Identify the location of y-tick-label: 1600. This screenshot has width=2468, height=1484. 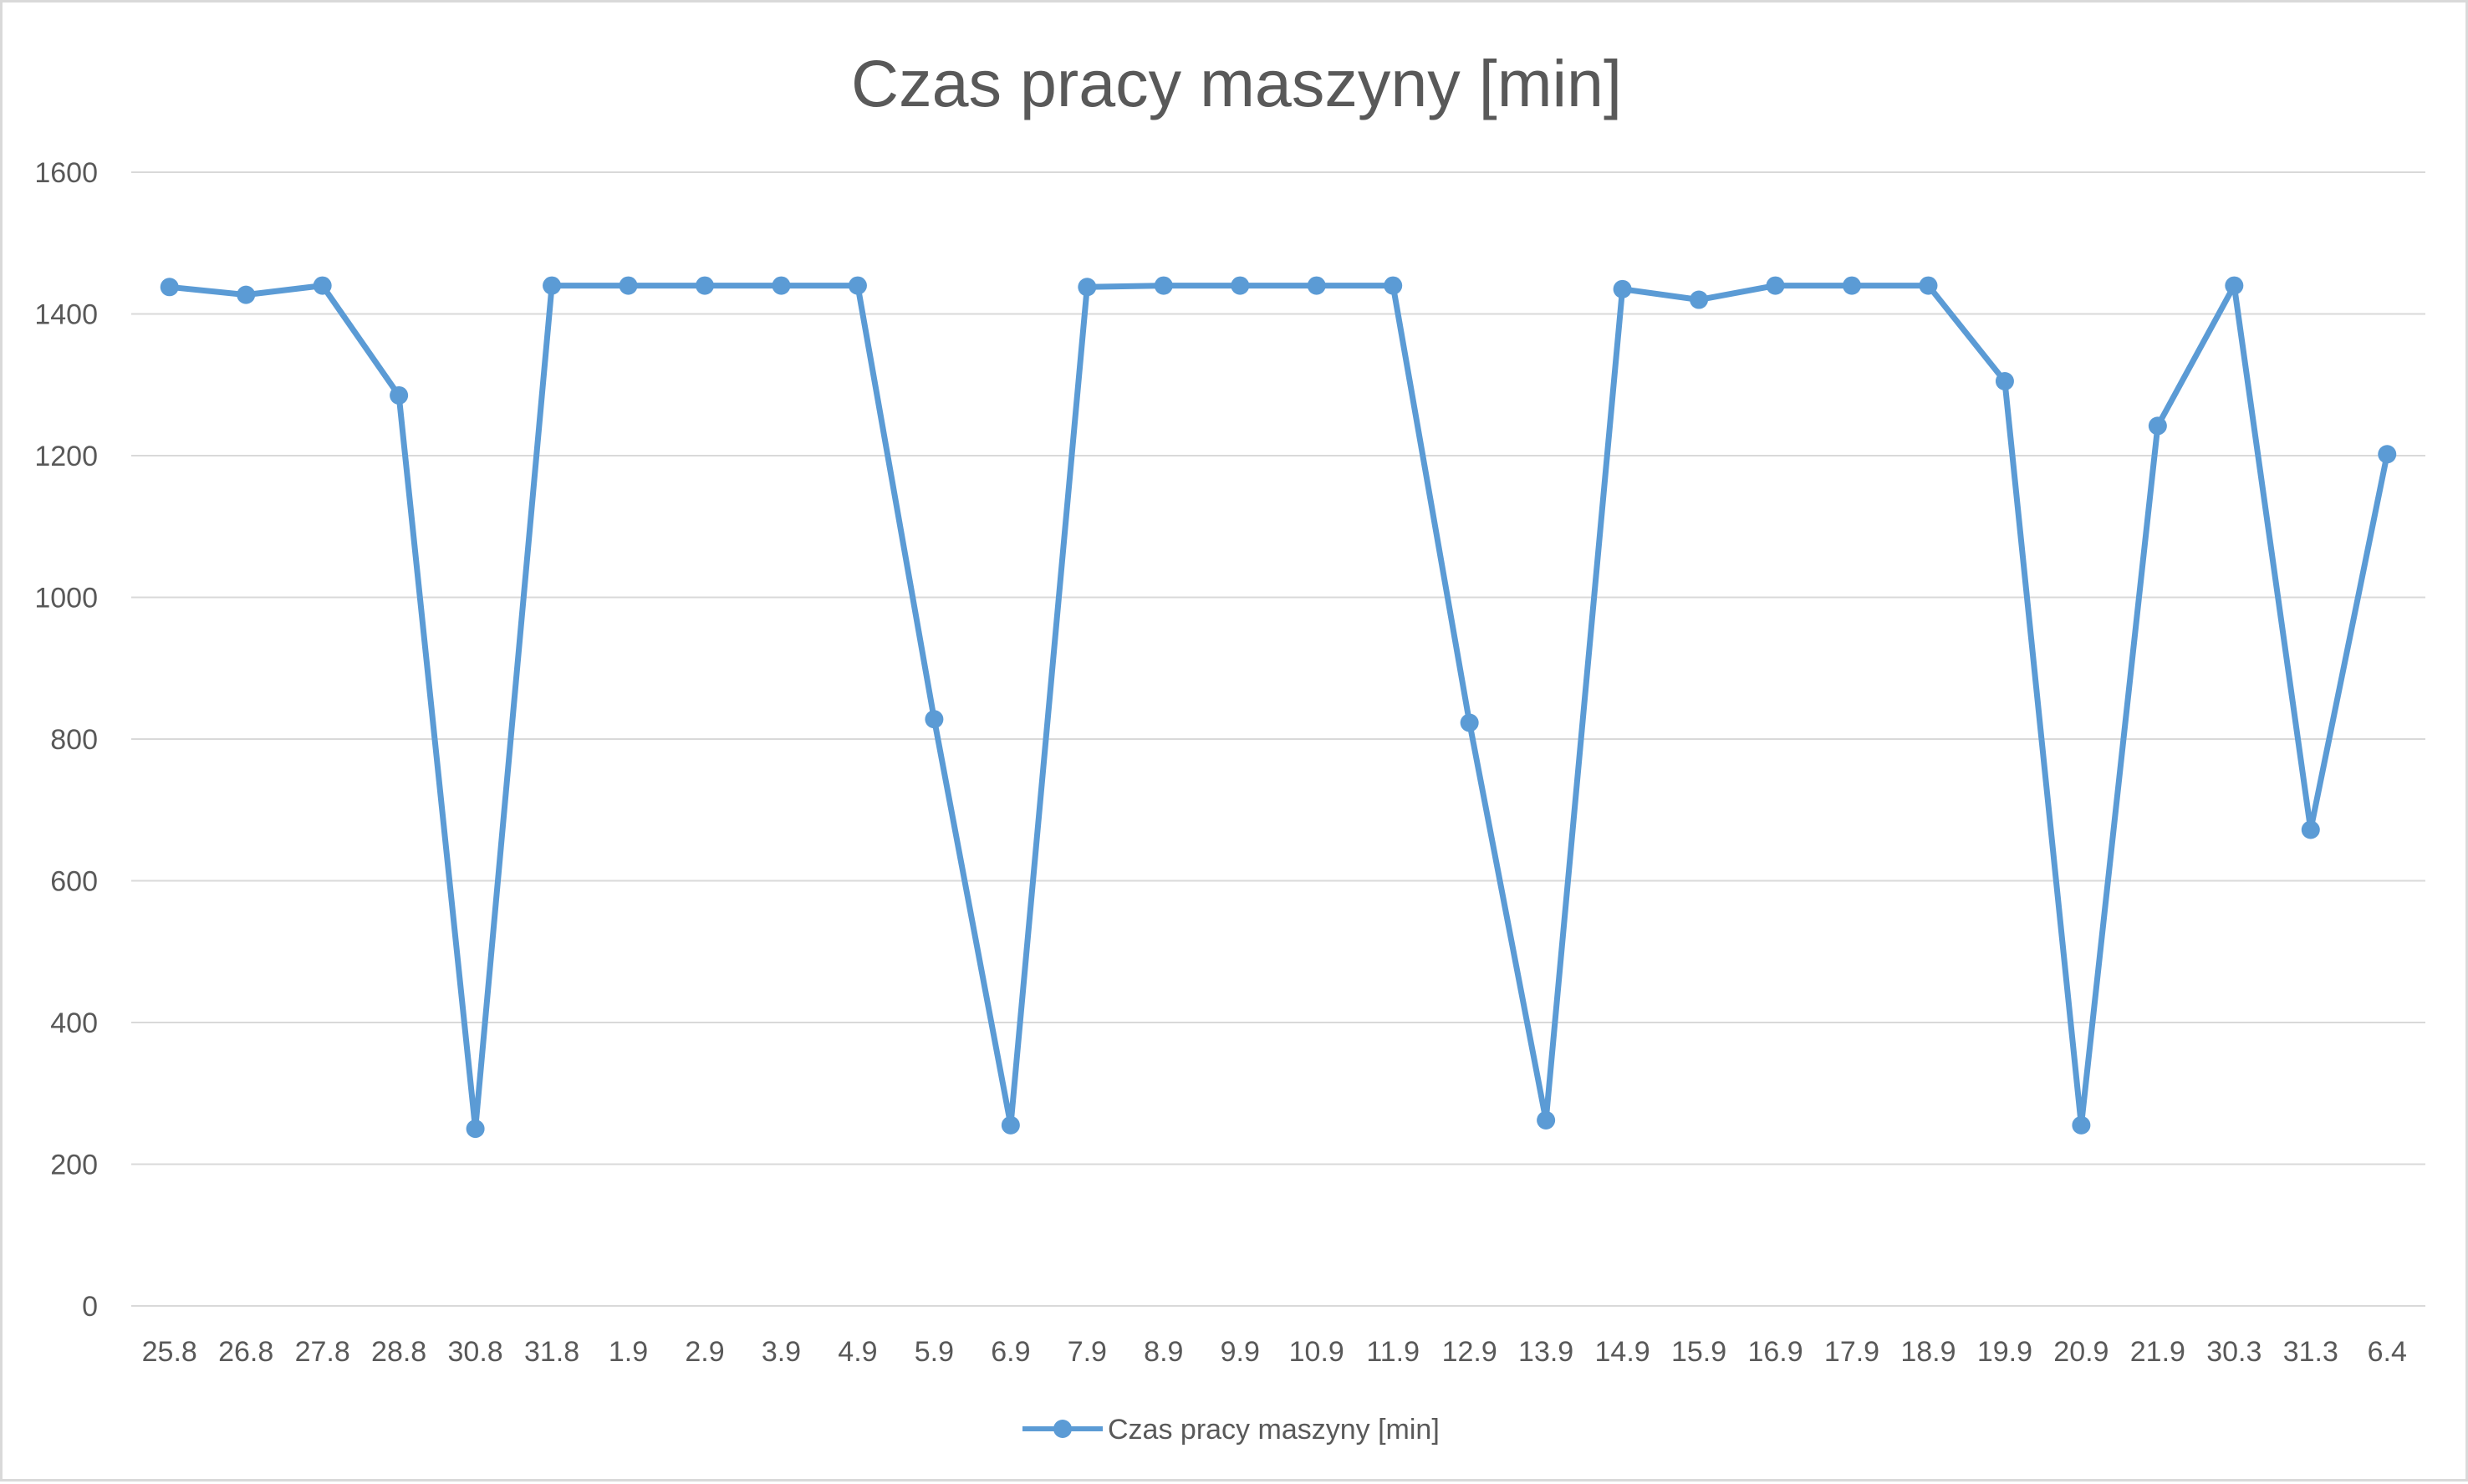
(66, 173).